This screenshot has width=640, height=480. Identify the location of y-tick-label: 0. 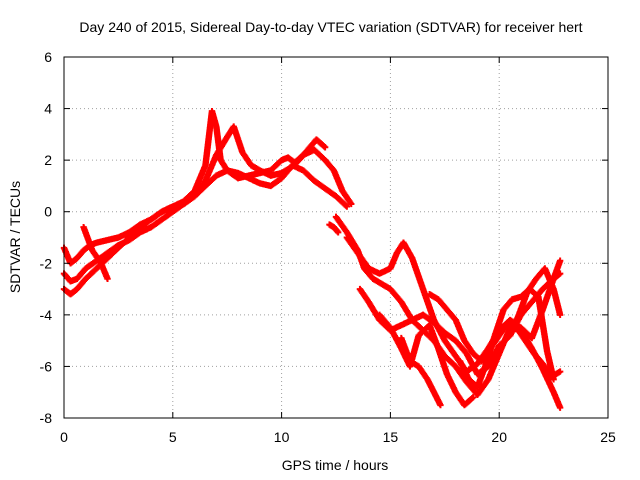
(48, 212).